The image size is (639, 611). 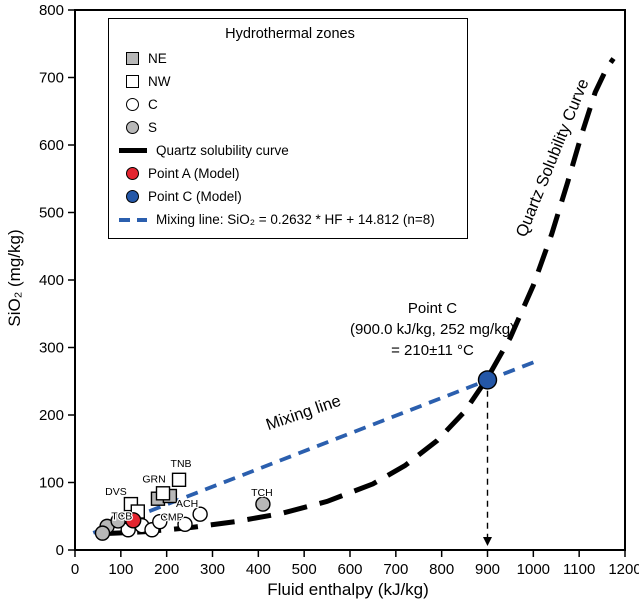 What do you see at coordinates (579, 569) in the screenshot?
I see `x-tick-label: 1100` at bounding box center [579, 569].